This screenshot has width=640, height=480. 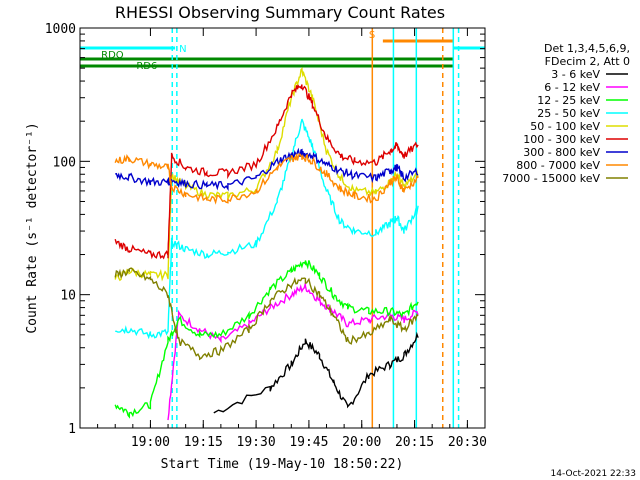 I want to click on legend-label: 100 - 300 keV, so click(x=561, y=139).